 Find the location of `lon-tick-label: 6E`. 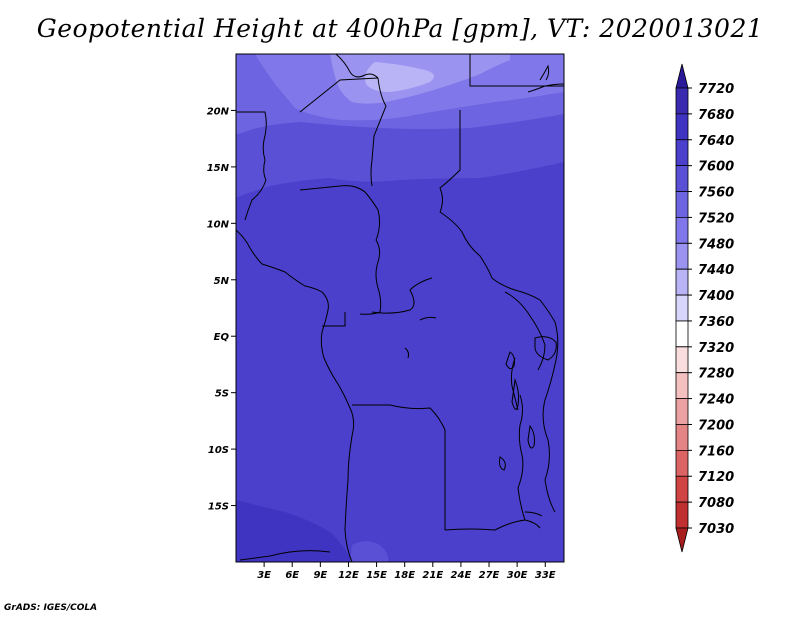

lon-tick-label: 6E is located at coordinates (292, 575).